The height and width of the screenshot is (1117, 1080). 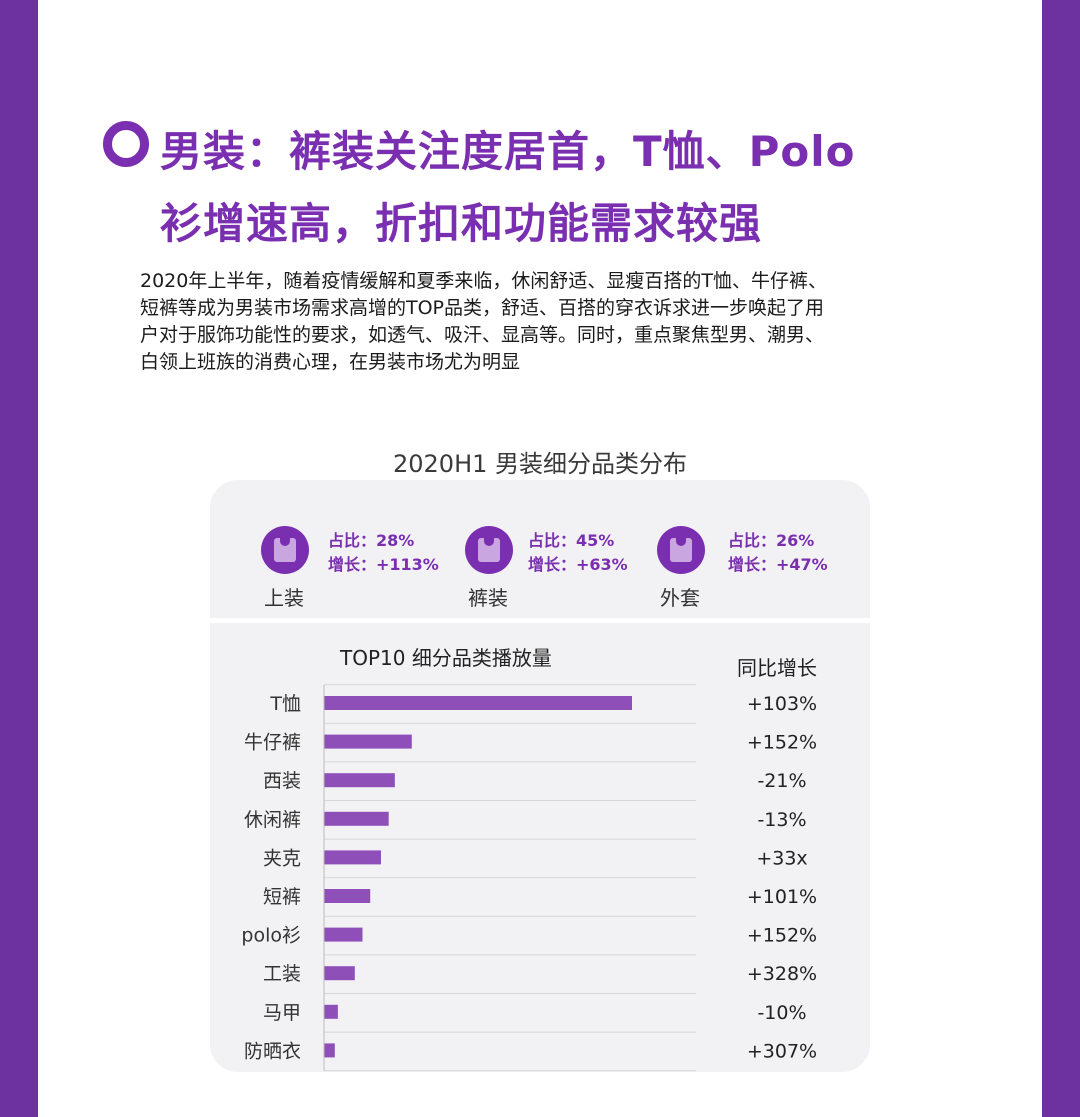 I want to click on yoy-label: +101%, so click(x=782, y=897).